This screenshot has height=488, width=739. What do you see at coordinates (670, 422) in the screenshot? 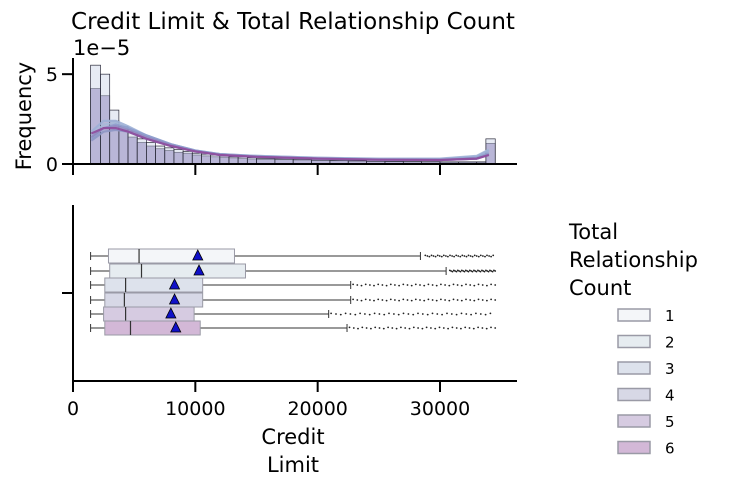
I see `legend-label: 5` at bounding box center [670, 422].